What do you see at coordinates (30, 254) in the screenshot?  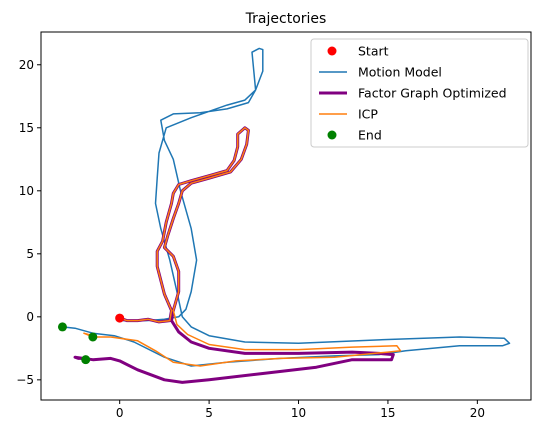 I see `y-tick-label: 5` at bounding box center [30, 254].